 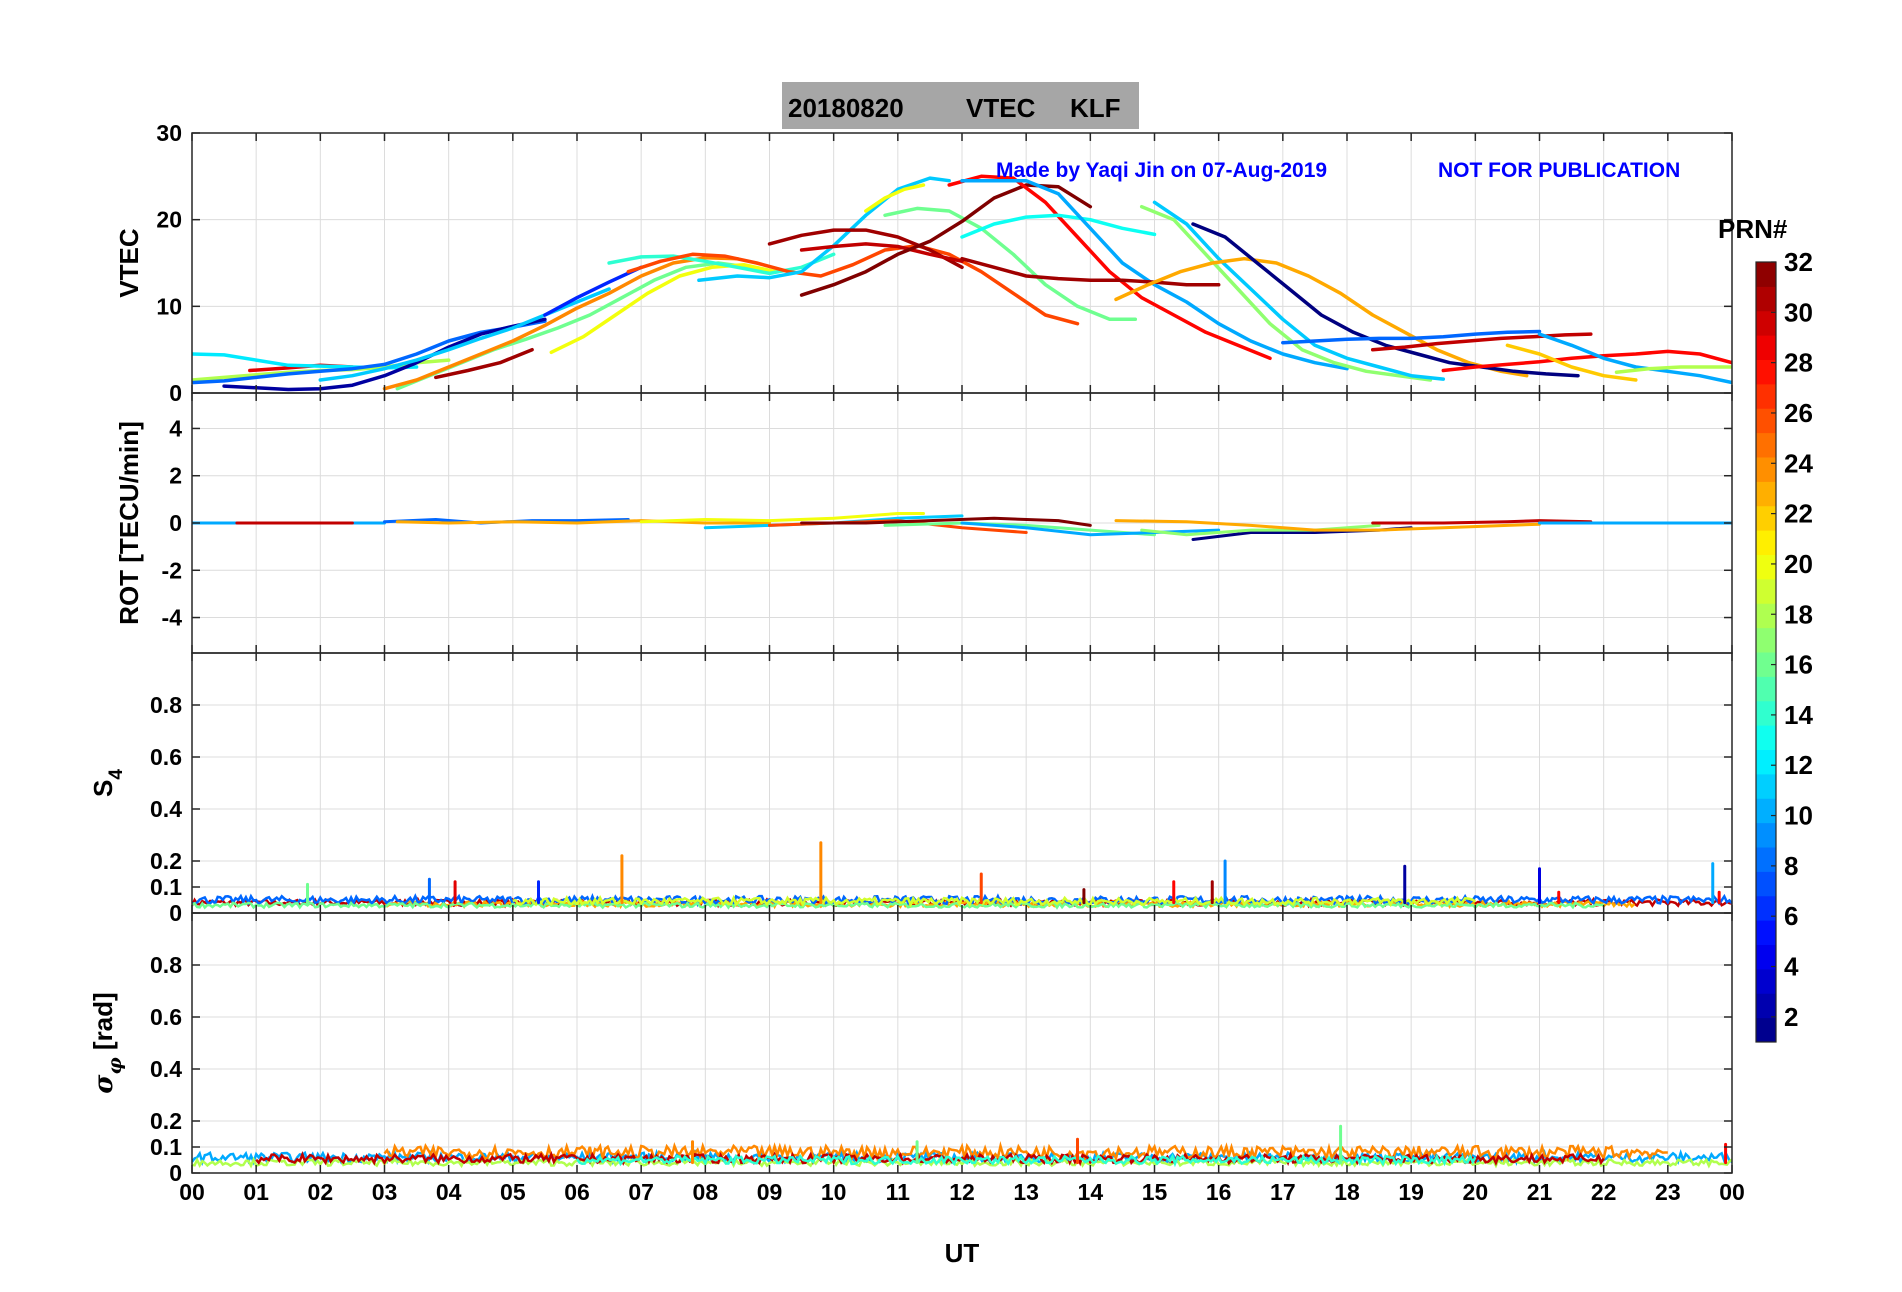 What do you see at coordinates (1798, 312) in the screenshot?
I see `colorbar-tick-label: 30` at bounding box center [1798, 312].